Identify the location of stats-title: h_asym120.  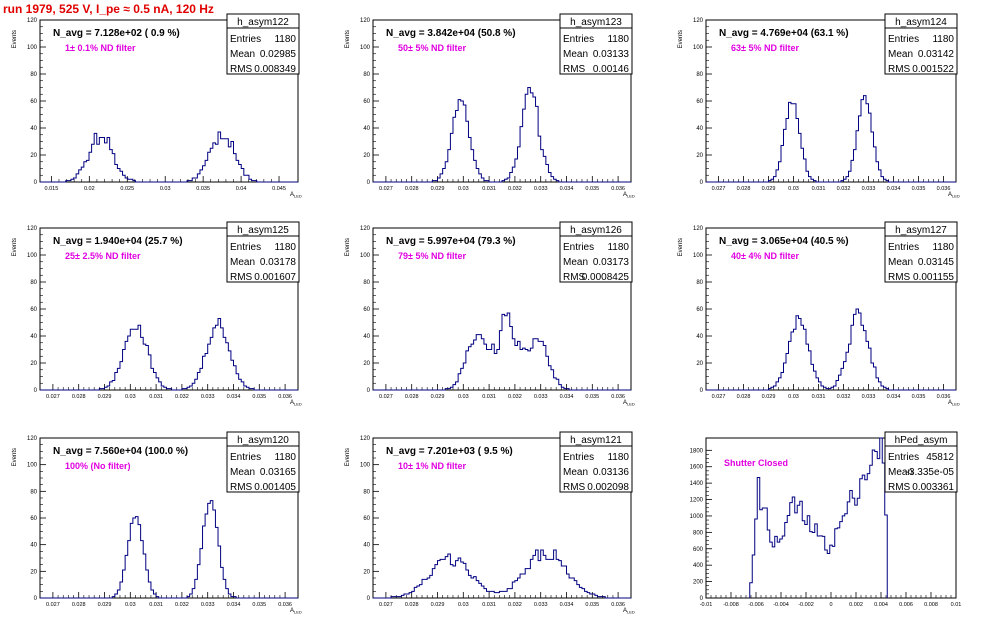
(263, 440).